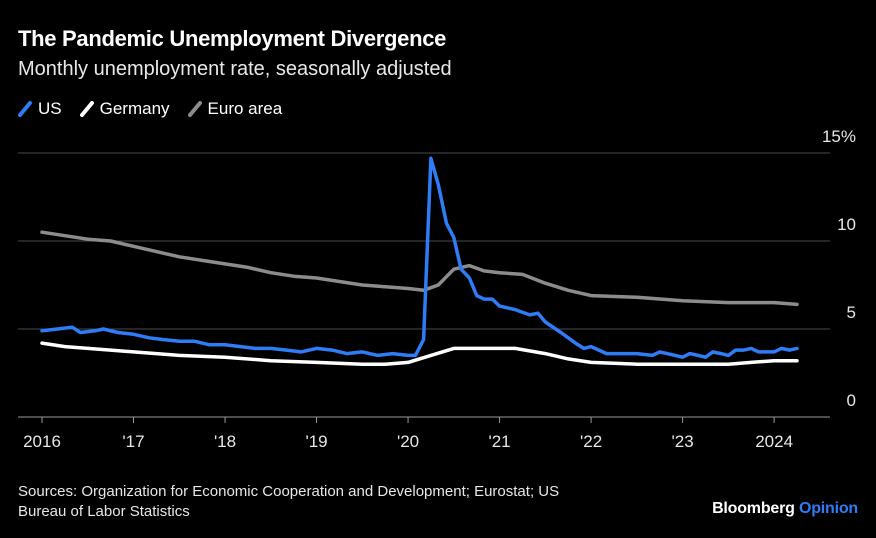 Image resolution: width=876 pixels, height=538 pixels. I want to click on x-tick-label-3: '19, so click(316, 441).